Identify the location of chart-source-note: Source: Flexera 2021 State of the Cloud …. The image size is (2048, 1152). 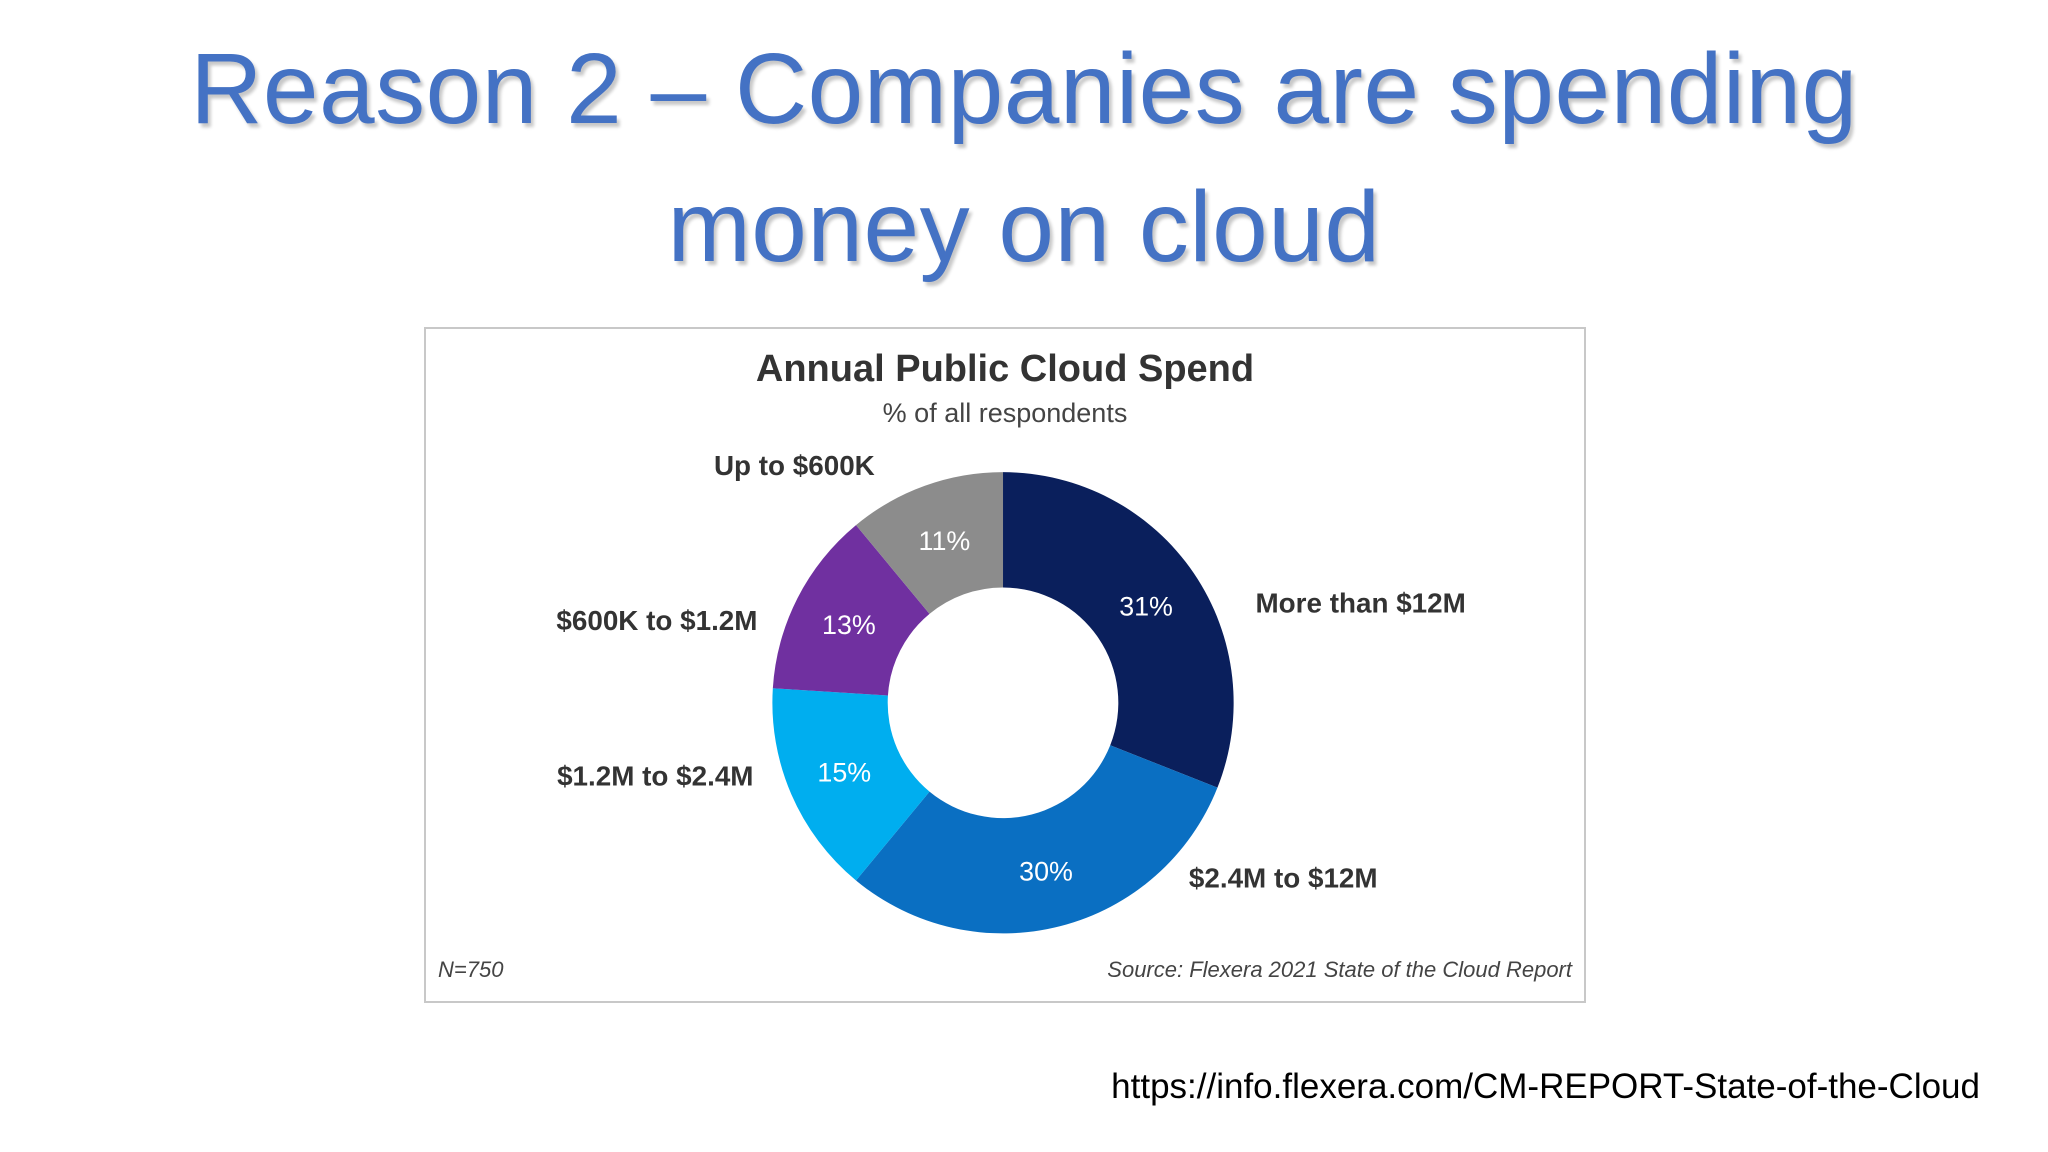
(1339, 969).